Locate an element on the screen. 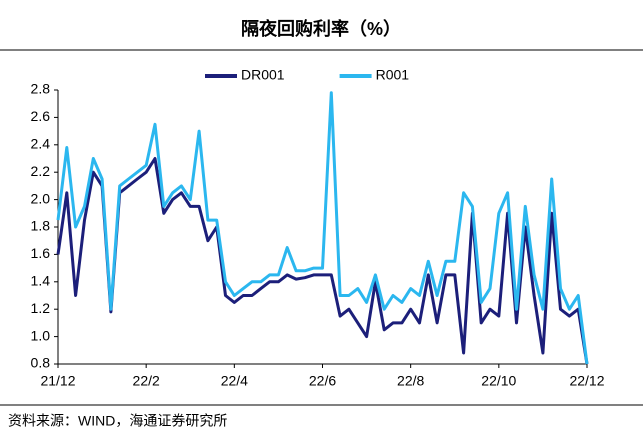  x-tick-label: 21/12 is located at coordinates (57, 381).